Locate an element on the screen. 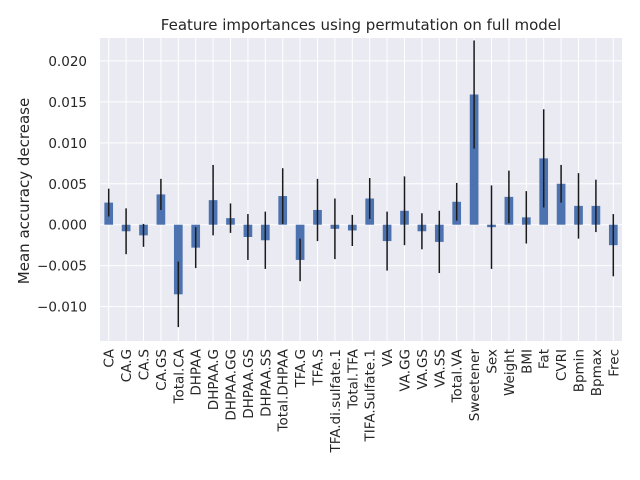  x-tick-label: DHPAA.GS is located at coordinates (249, 384).